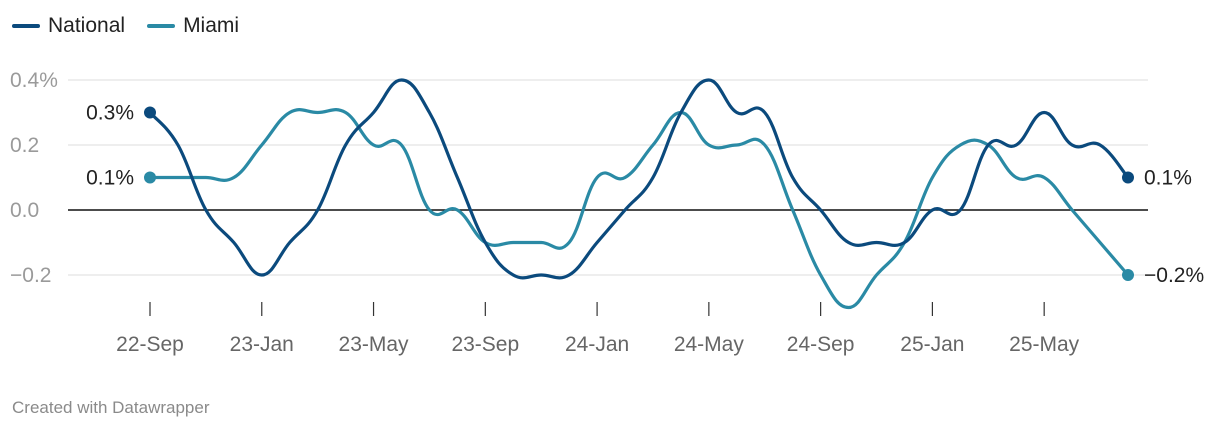  What do you see at coordinates (821, 344) in the screenshot?
I see `x-tick-label: 24-Sep` at bounding box center [821, 344].